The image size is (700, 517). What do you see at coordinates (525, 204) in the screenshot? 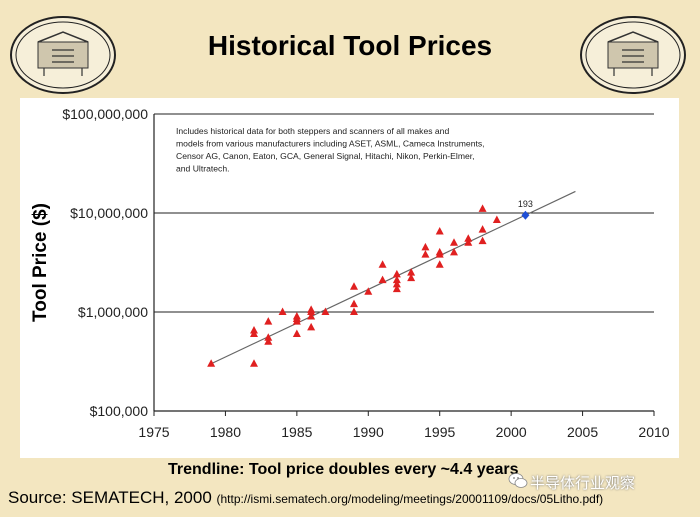
I see `point-label: 193` at bounding box center [525, 204].